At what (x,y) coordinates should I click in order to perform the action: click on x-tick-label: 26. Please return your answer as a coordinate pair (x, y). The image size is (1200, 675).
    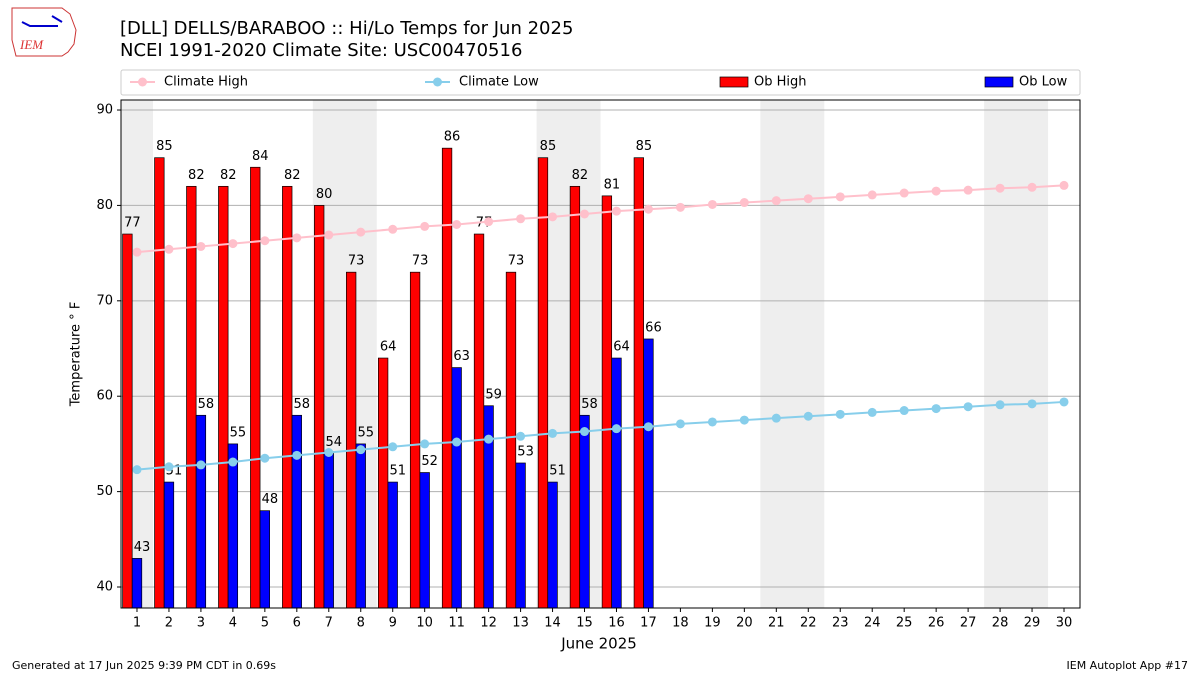
    Looking at the image, I should click on (936, 623).